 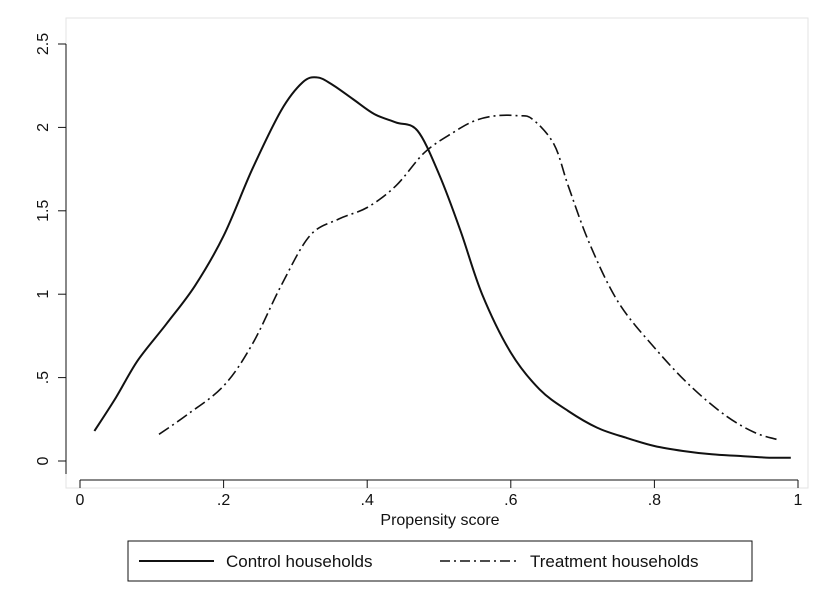 I want to click on legend-label-treatment: Treatment households, so click(x=614, y=561).